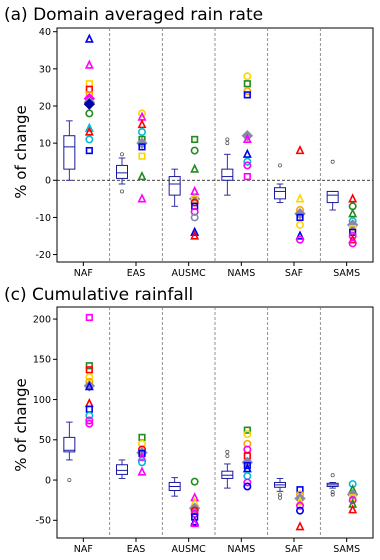 Image resolution: width=380 pixels, height=560 pixels. I want to click on x-tick-label-nams: NAMS, so click(241, 273).